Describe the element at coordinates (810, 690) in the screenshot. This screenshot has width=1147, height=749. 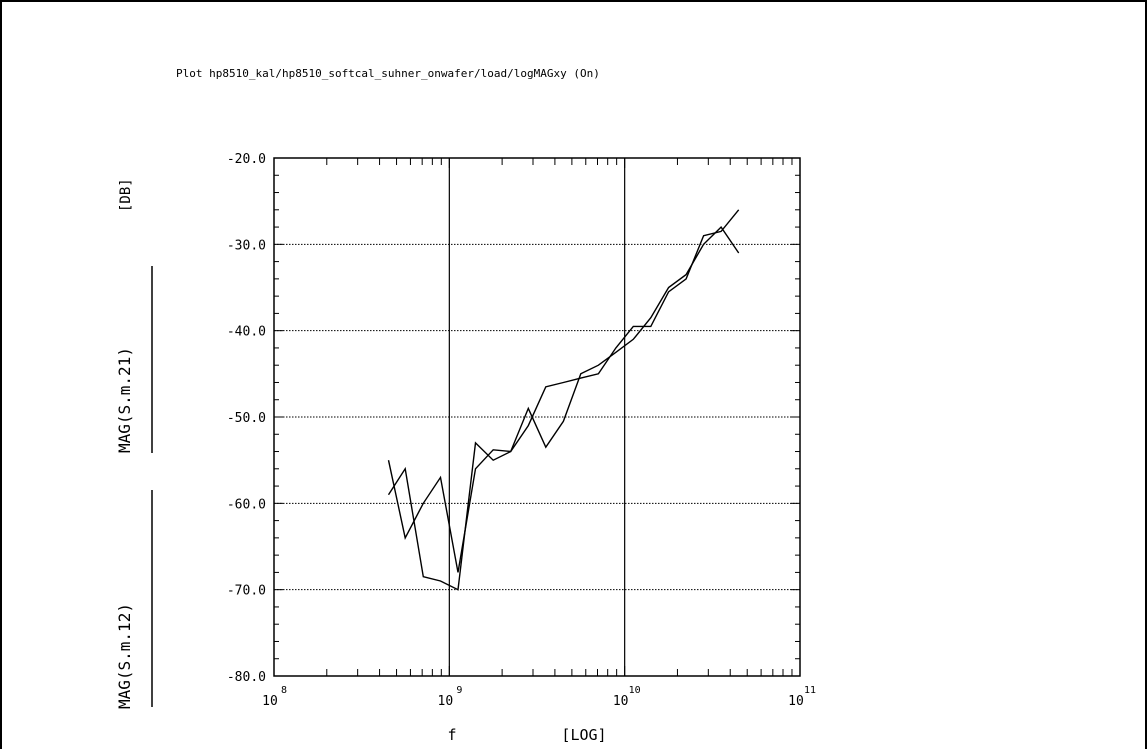
I see `x-tick-label-exponent: 11` at that location.